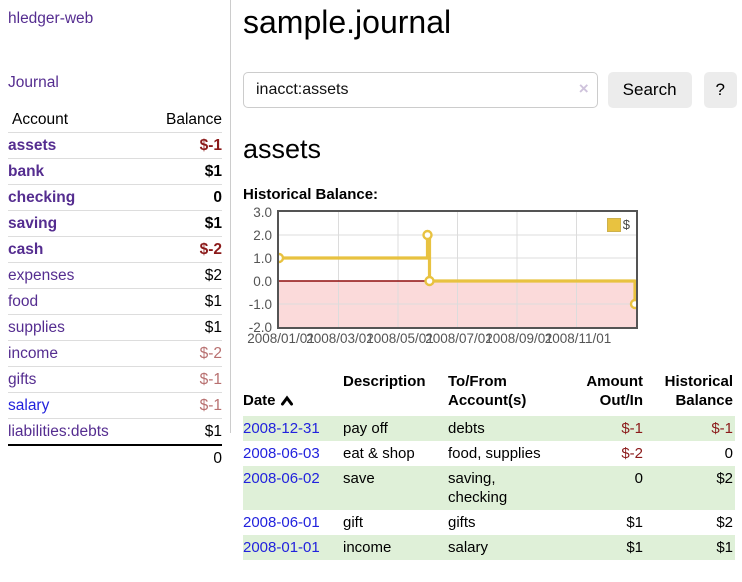 Image resolution: width=742 pixels, height=582 pixels. What do you see at coordinates (626, 224) in the screenshot?
I see `legend-label: $` at bounding box center [626, 224].